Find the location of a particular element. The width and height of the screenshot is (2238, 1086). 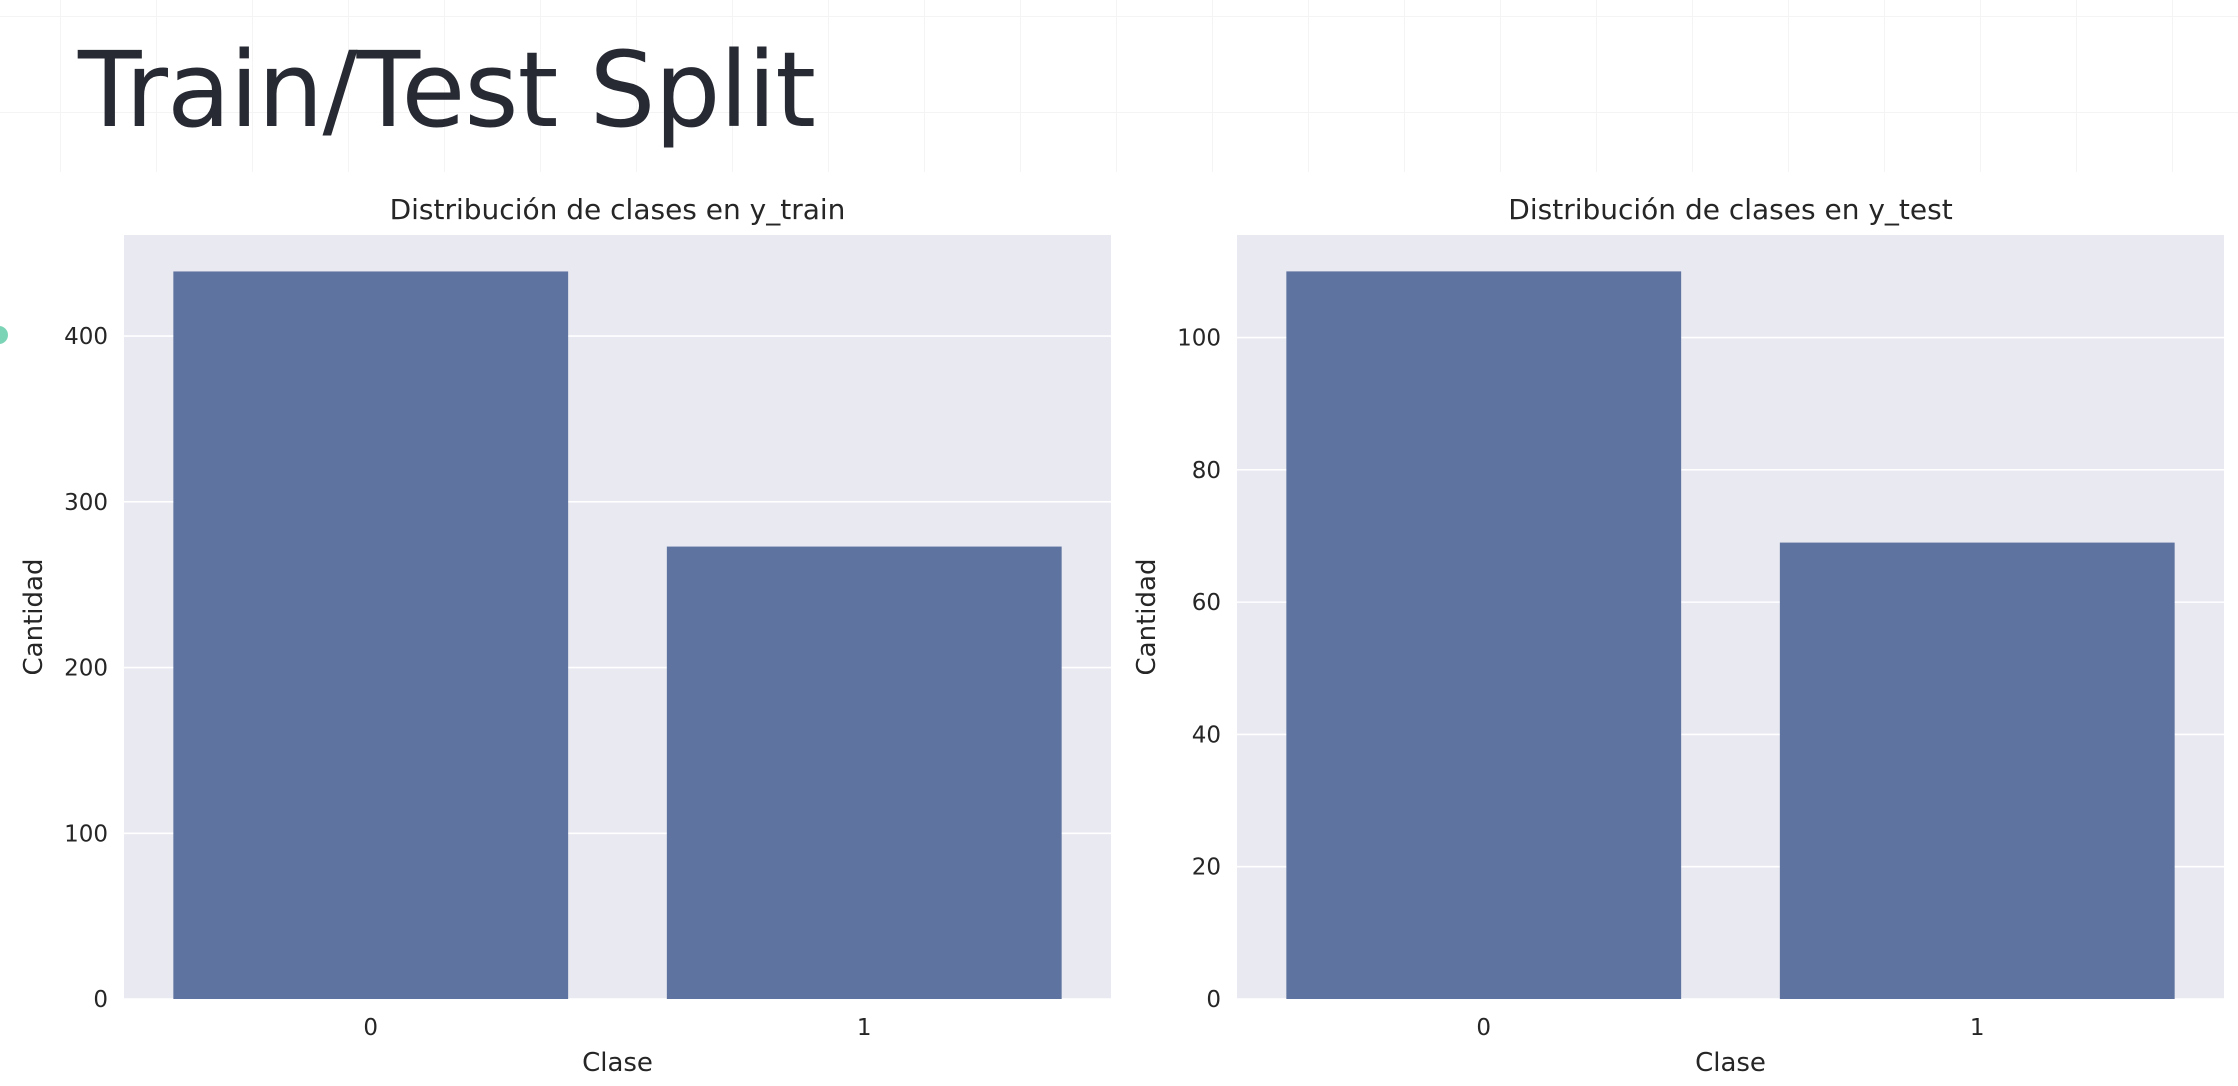

chart-title: Distribución de clases en y_train is located at coordinates (618, 209).